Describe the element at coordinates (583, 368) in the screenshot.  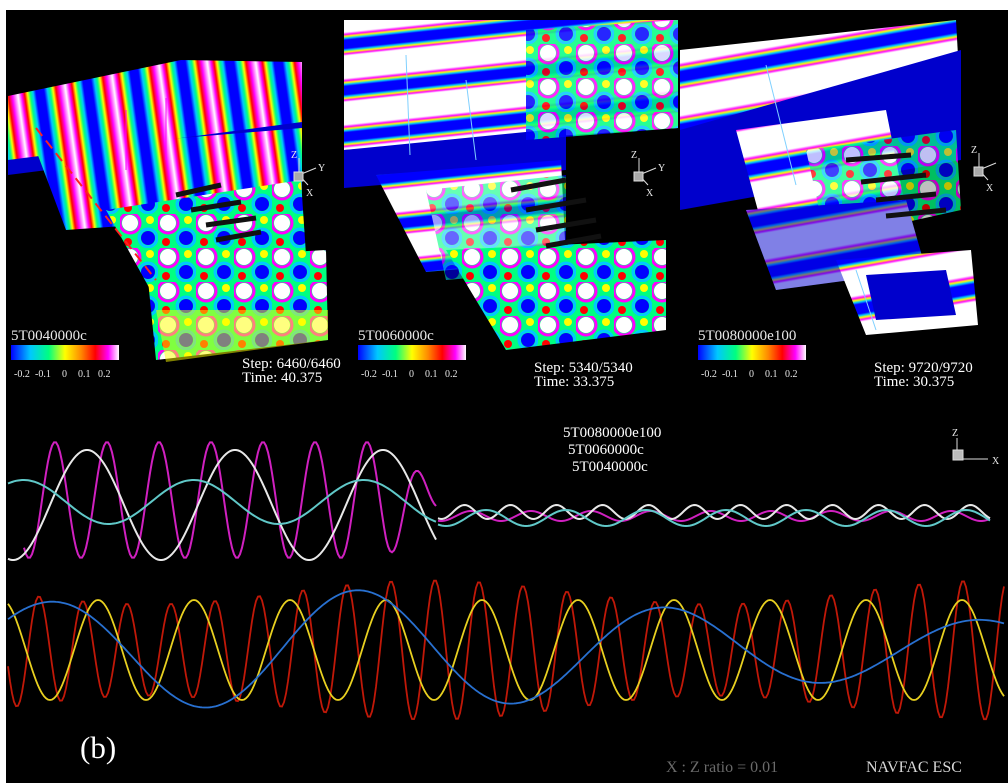
I see `panel-2-step: Step: 5340/5340` at that location.